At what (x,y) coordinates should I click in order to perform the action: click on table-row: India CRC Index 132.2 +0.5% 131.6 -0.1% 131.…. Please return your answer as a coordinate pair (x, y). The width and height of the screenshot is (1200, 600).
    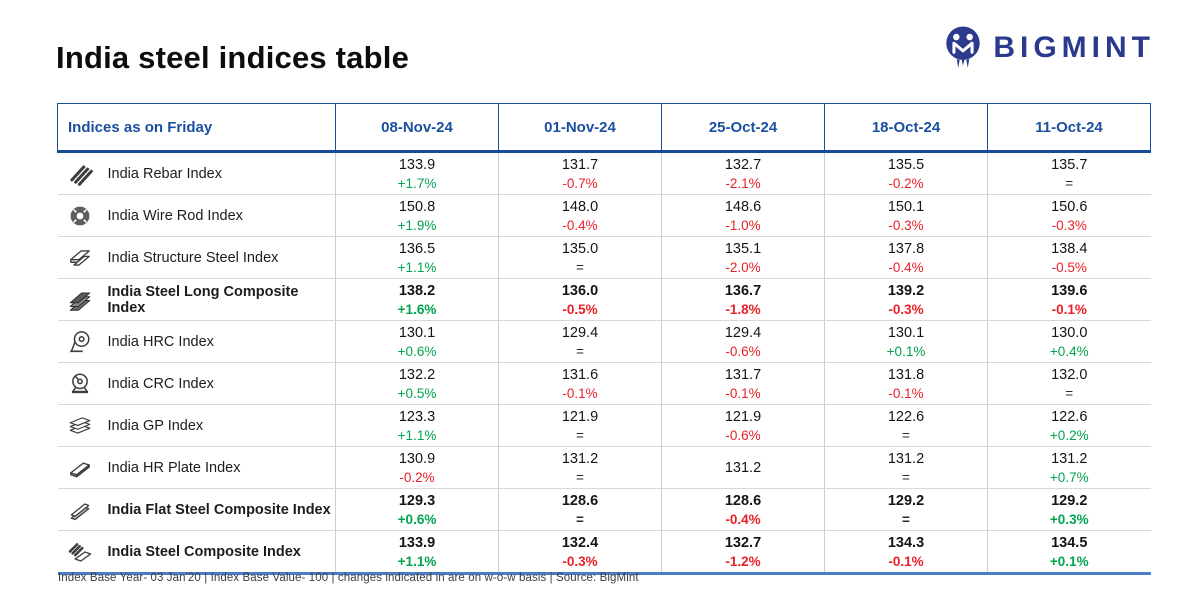
    Looking at the image, I should click on (604, 383).